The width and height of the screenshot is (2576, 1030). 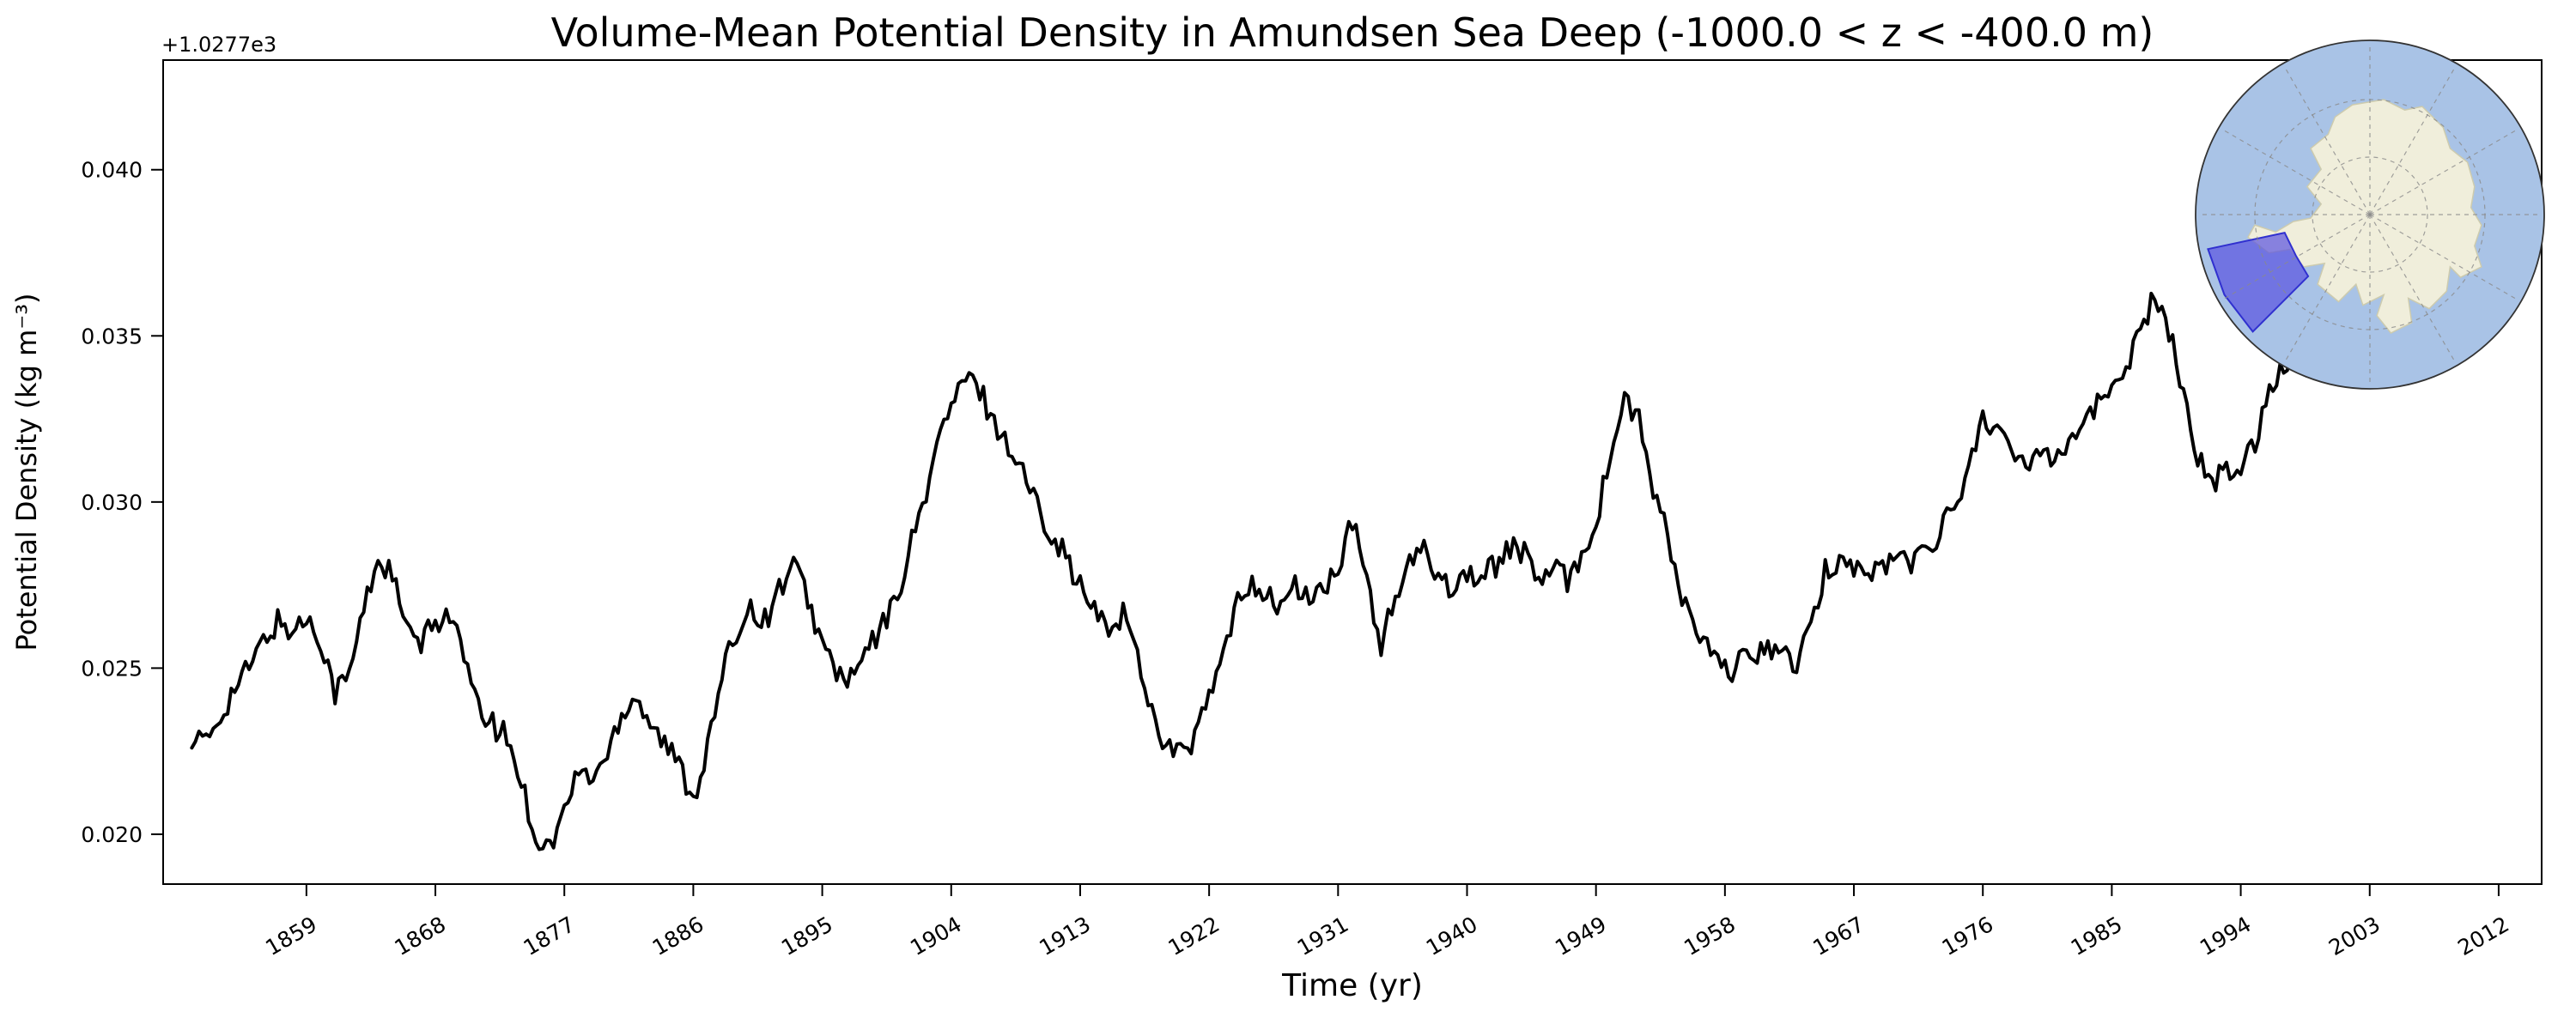 I want to click on graticule-gridlines, so click(x=2370, y=214).